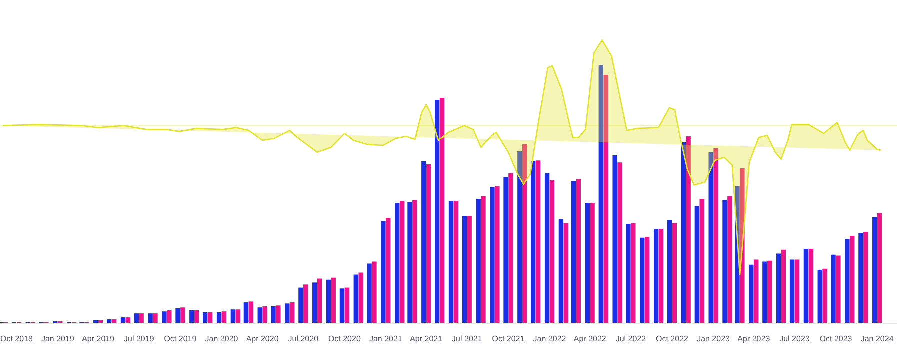 This screenshot has width=897, height=346. What do you see at coordinates (386, 339) in the screenshot?
I see `x-tick-label: Jan 2021` at bounding box center [386, 339].